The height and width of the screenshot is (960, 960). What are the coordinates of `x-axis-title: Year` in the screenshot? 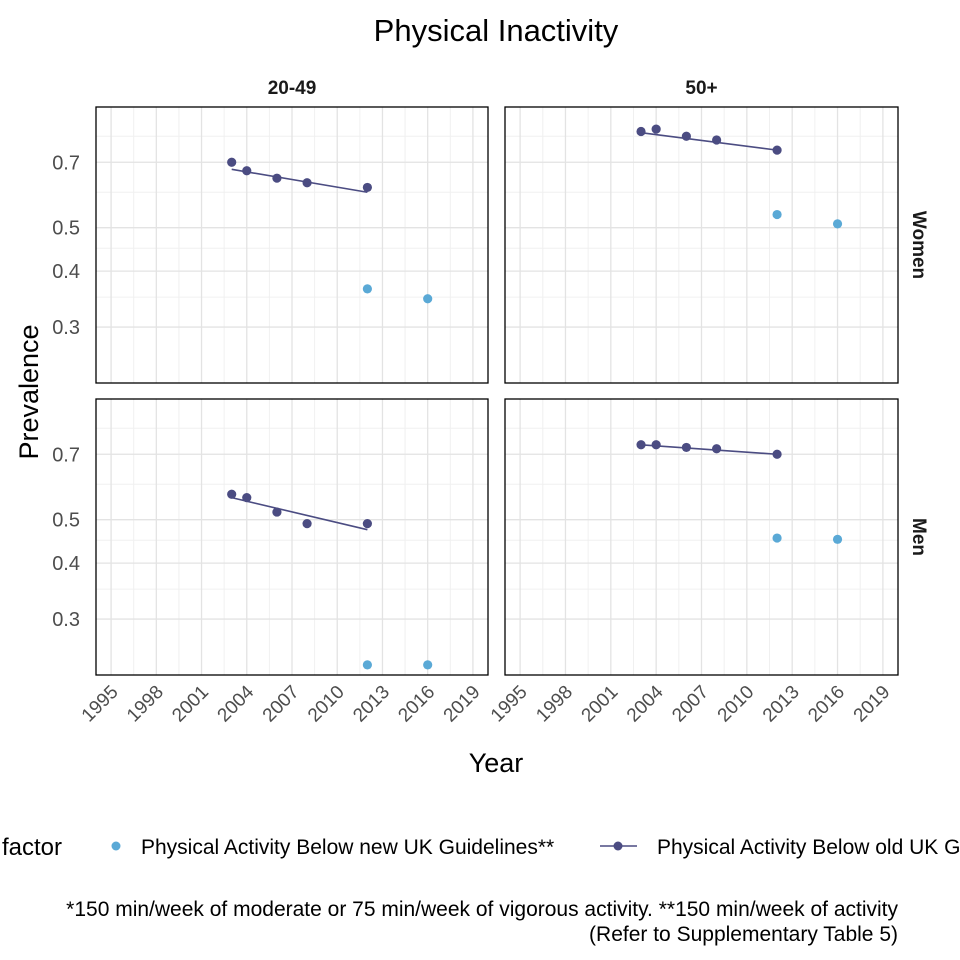 It's located at (496, 763).